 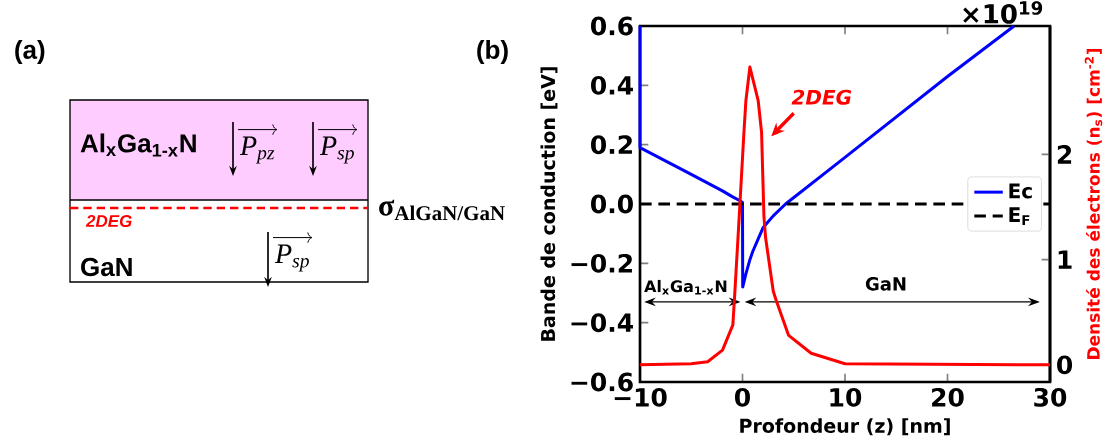 I want to click on text: Al$_{x}$Ga$_{1-x}$N, so click(x=138, y=145).